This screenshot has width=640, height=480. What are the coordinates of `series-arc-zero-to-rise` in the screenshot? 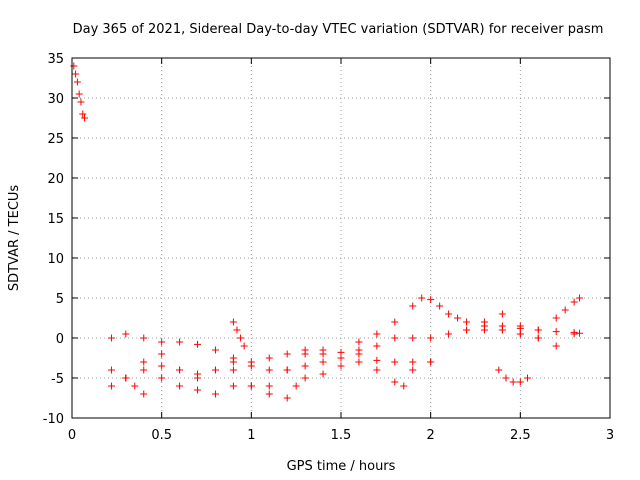 It's located at (324, 330).